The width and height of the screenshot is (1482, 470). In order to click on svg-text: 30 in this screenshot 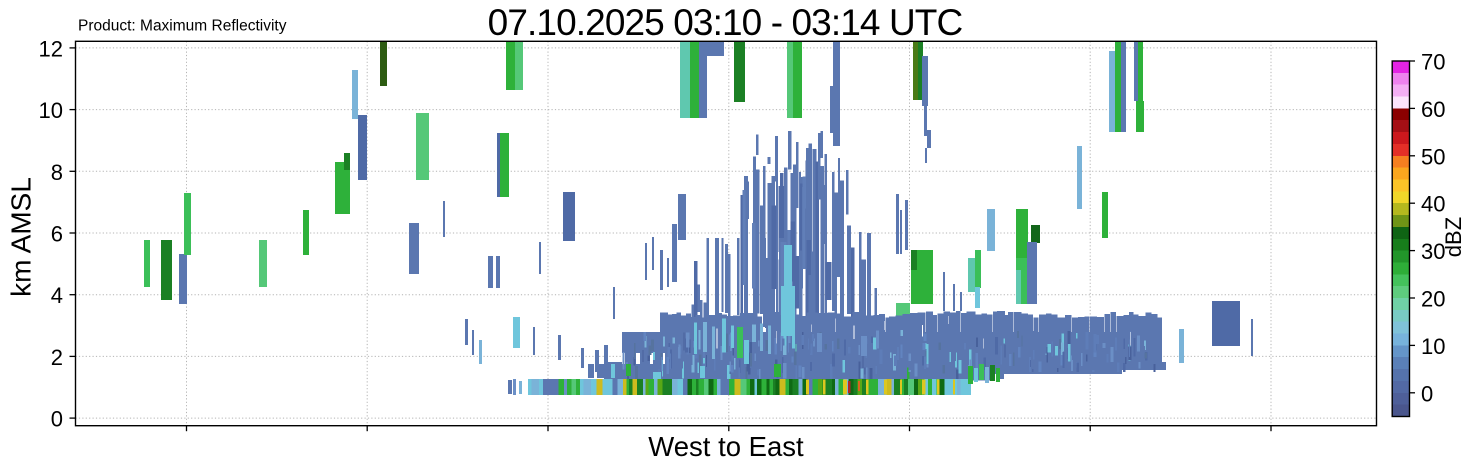, I will do `click(1433, 251)`.